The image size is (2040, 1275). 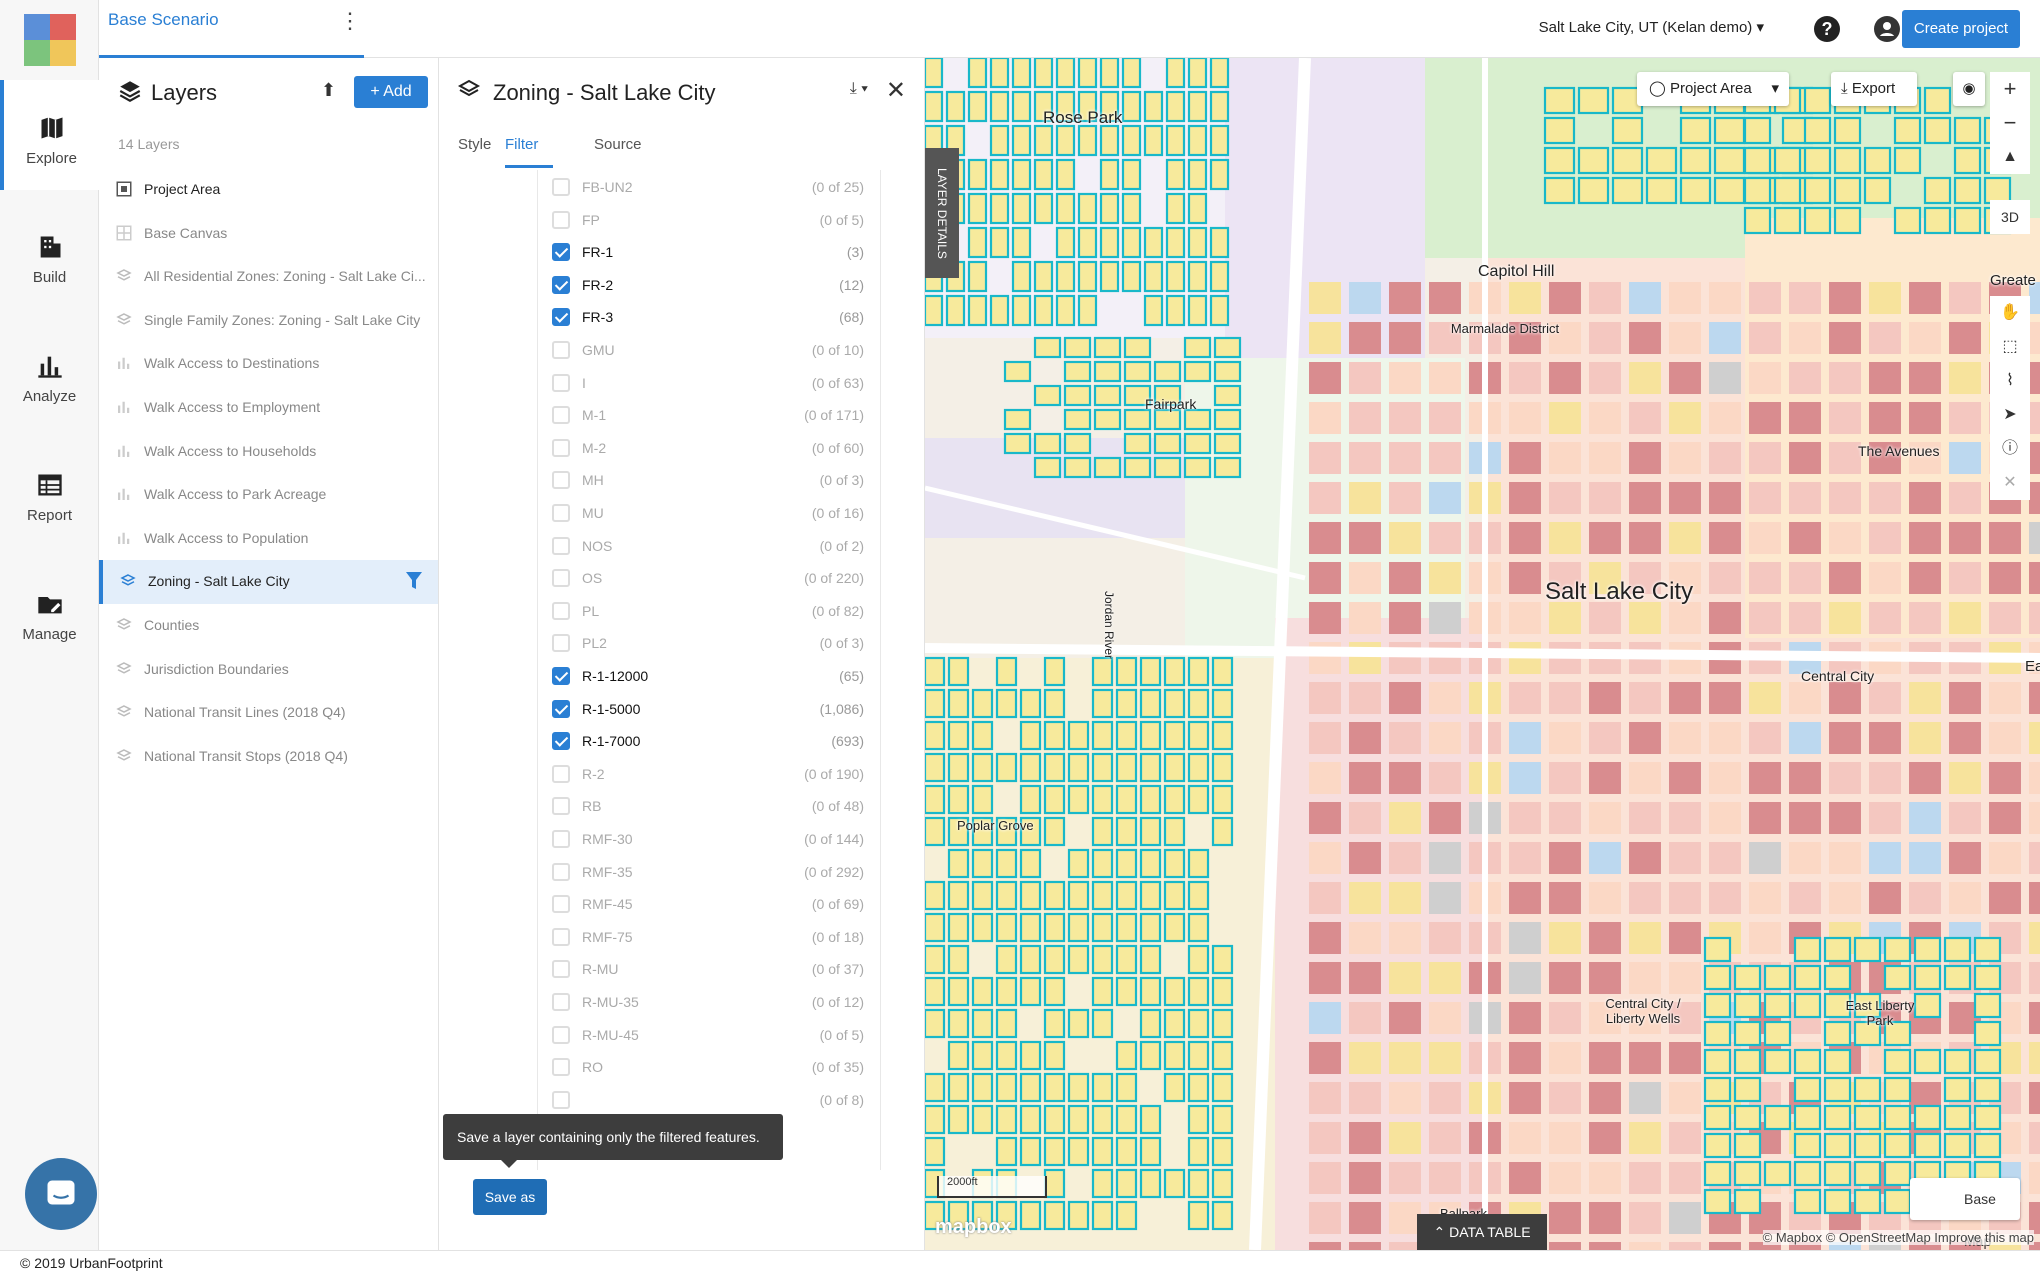 I want to click on tab-filter: Filter, so click(x=529, y=152).